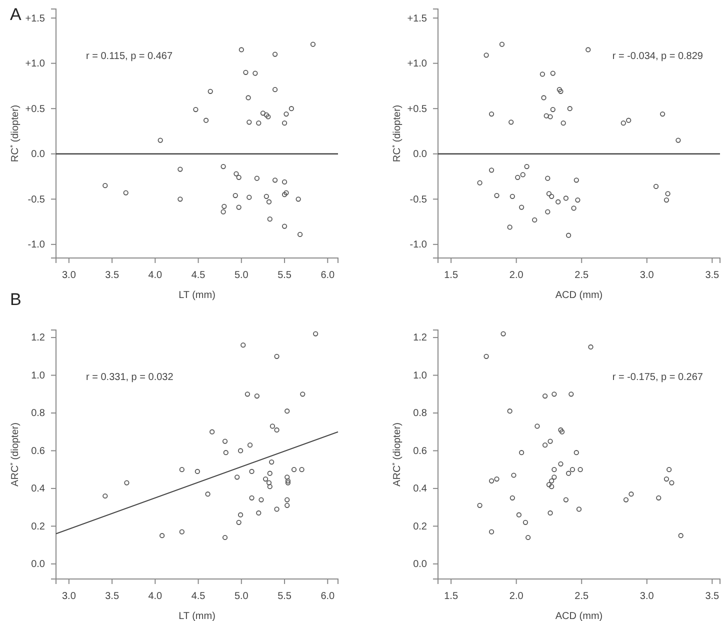 This screenshot has width=727, height=621. What do you see at coordinates (417, 109) in the screenshot?
I see `y-tick-label: +0.5` at bounding box center [417, 109].